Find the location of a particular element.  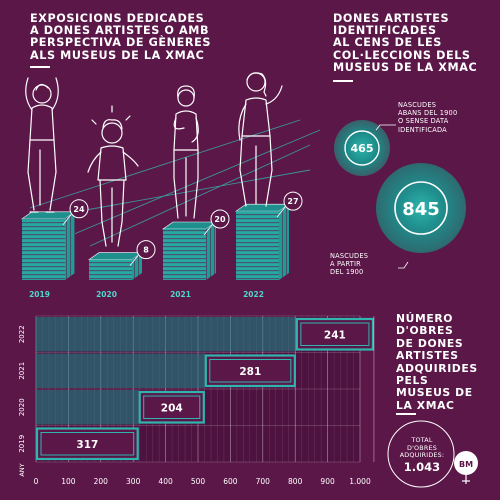

acq-value-2020: 204 is located at coordinates (172, 408).